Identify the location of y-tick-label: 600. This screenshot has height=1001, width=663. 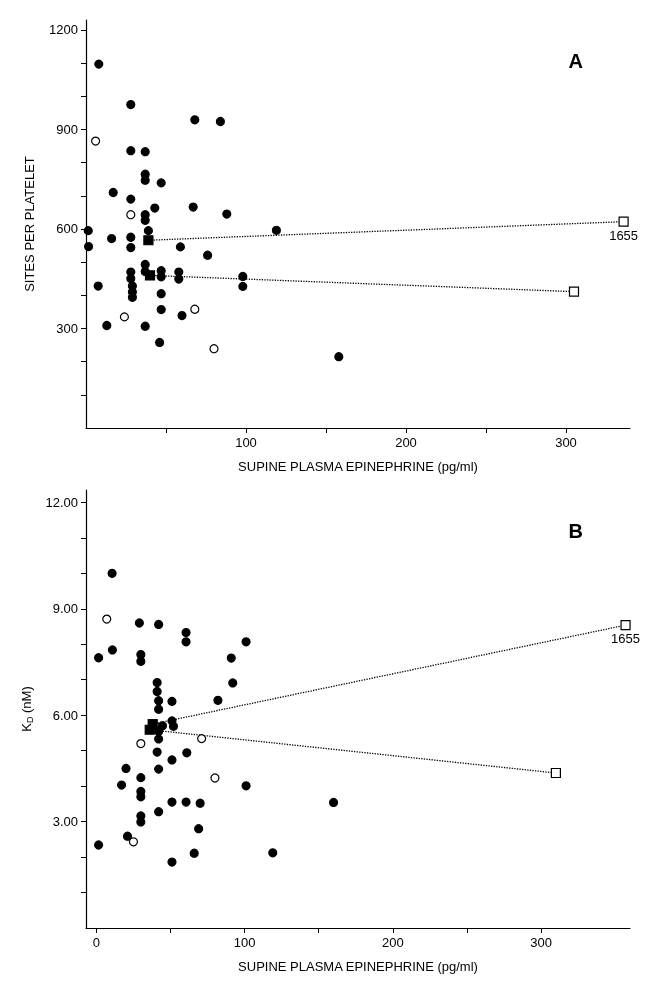
(67, 229).